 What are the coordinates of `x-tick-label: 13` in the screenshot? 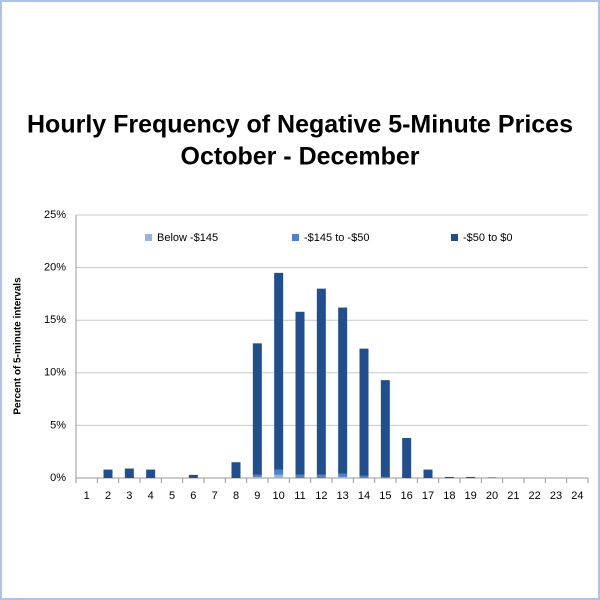 It's located at (343, 496).